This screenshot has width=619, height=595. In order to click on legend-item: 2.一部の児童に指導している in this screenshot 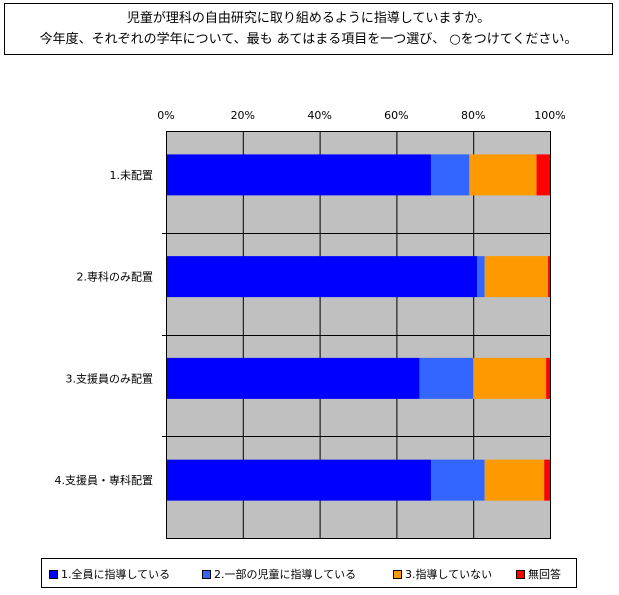, I will do `click(279, 574)`.